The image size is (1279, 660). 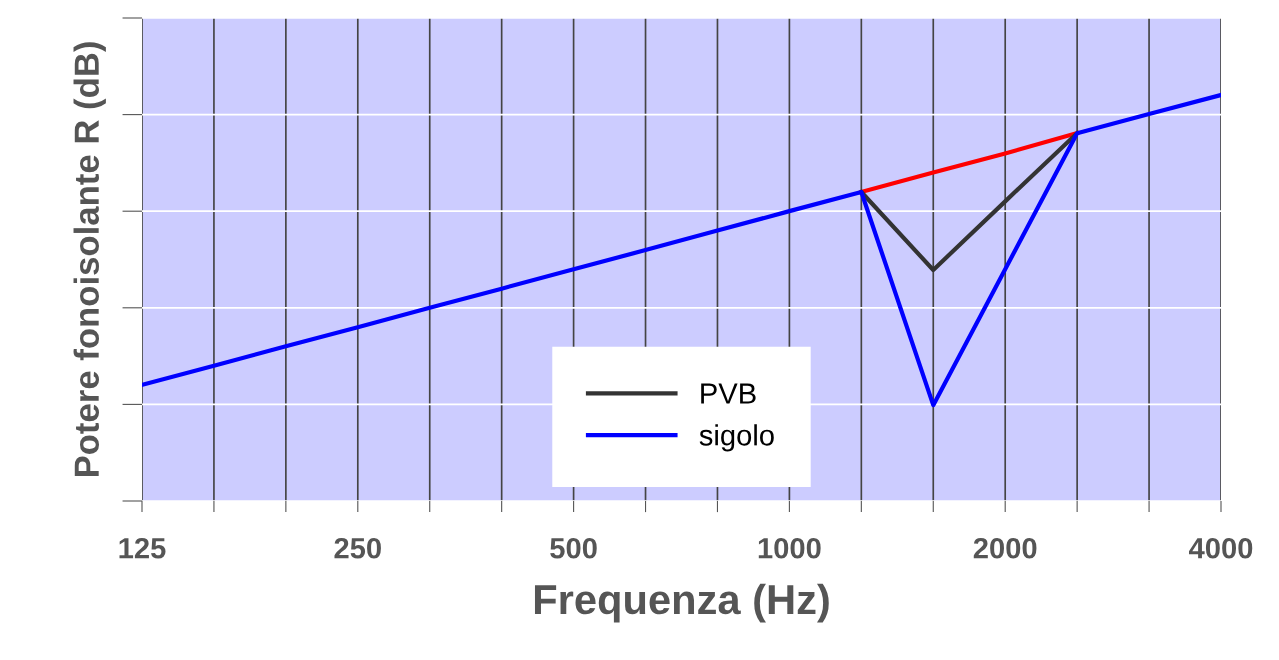 What do you see at coordinates (357, 548) in the screenshot?
I see `x-tick-label: 250` at bounding box center [357, 548].